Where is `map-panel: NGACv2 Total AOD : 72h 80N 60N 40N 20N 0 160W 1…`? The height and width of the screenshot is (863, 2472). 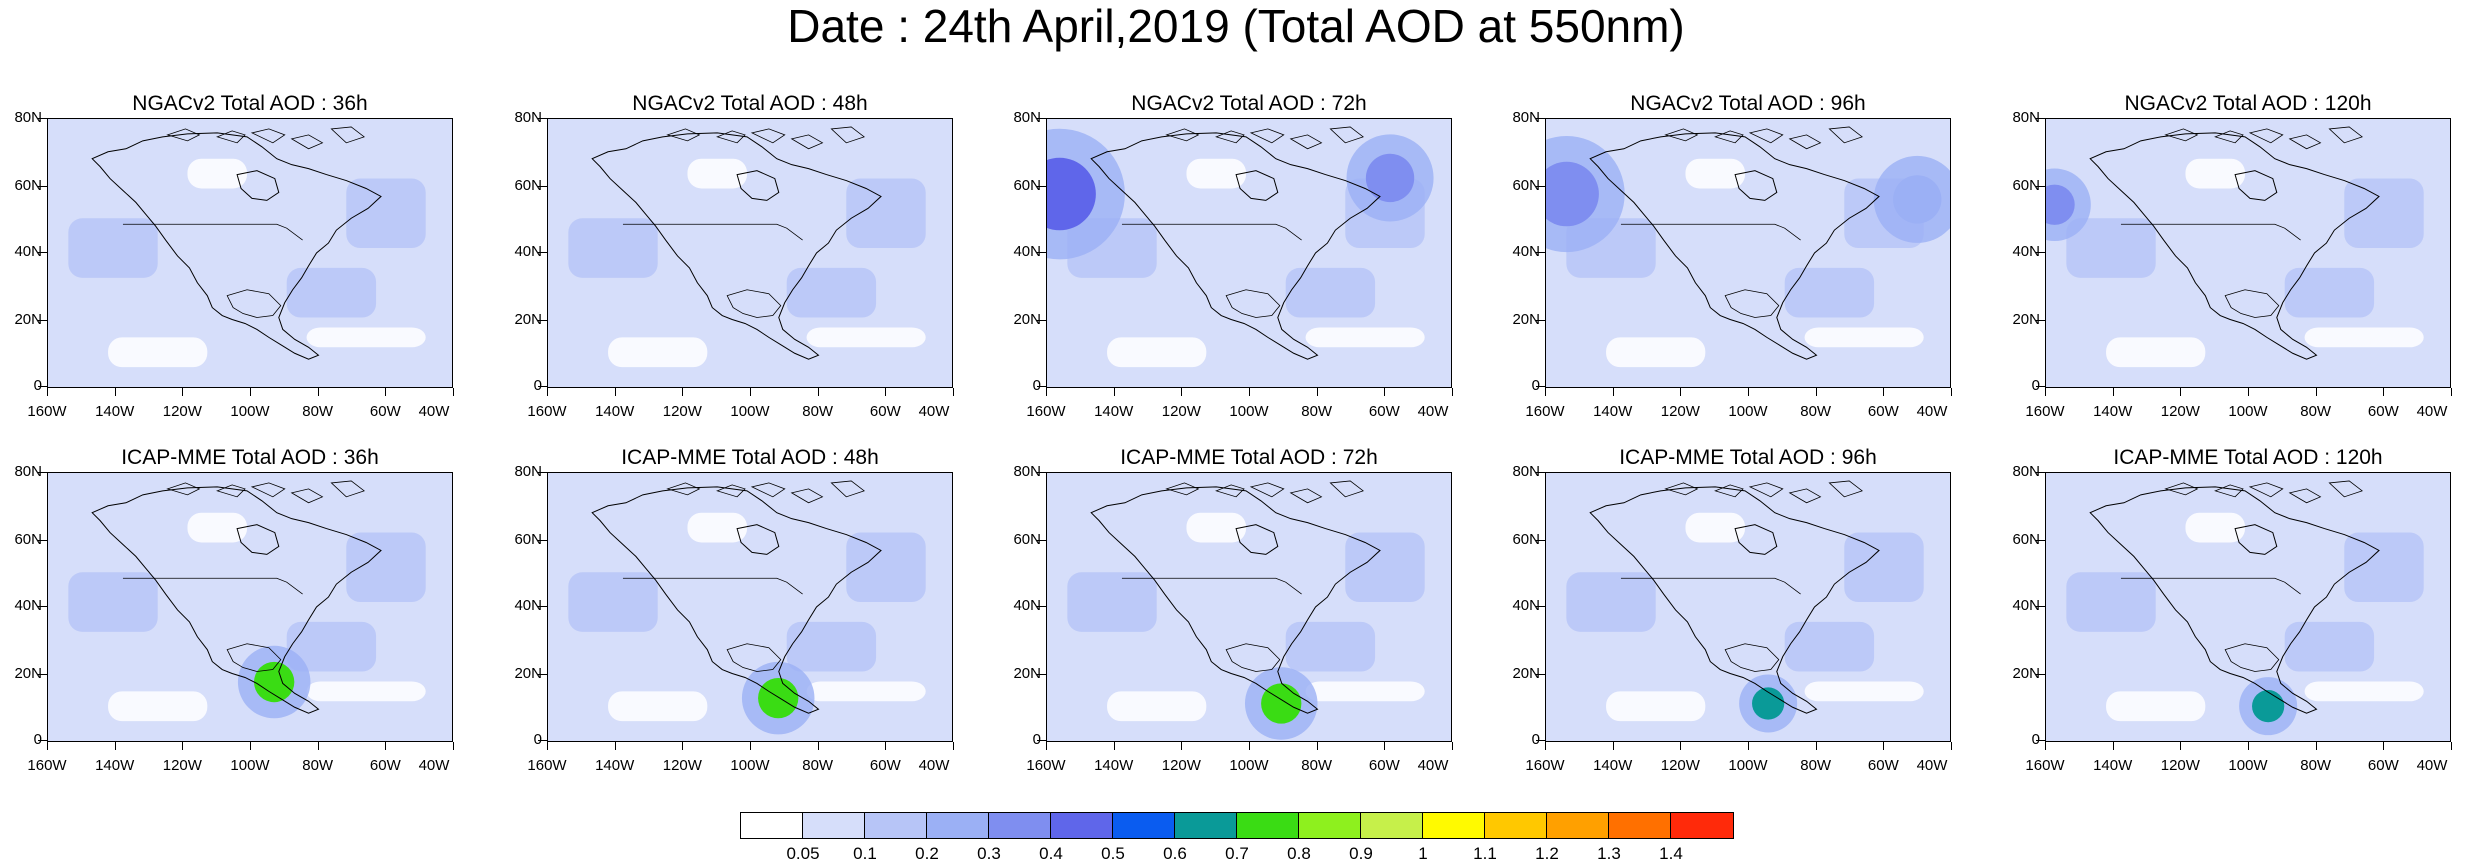
map-panel: NGACv2 Total AOD : 72h 80N 60N 40N 20N 0 160W 1… is located at coordinates (1229, 260).